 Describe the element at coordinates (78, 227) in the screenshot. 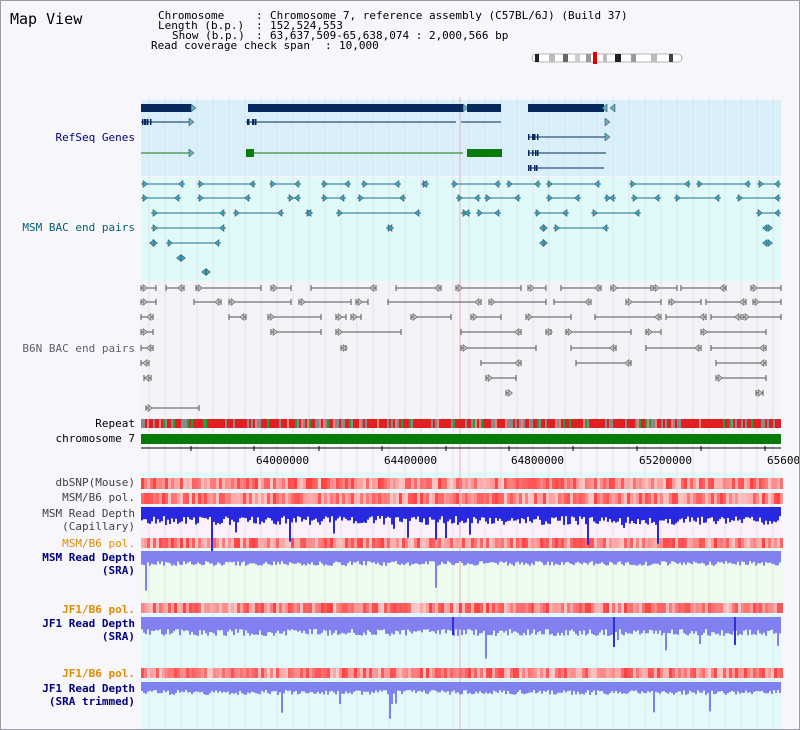

I see `track-label-msm-bac: MSM BAC end pairs` at that location.